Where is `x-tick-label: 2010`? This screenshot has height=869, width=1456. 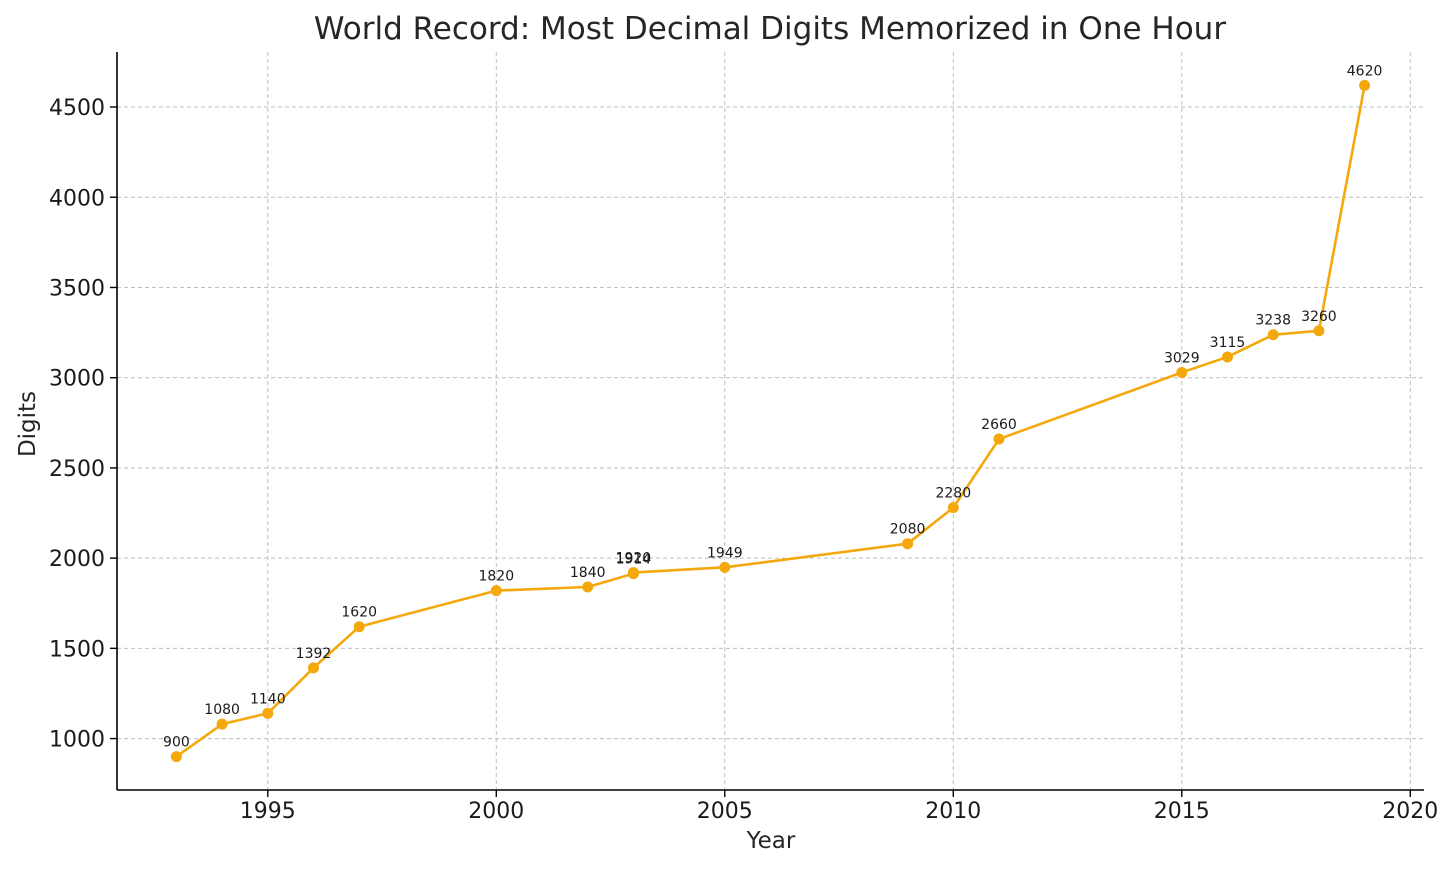
x-tick-label: 2010 is located at coordinates (953, 811).